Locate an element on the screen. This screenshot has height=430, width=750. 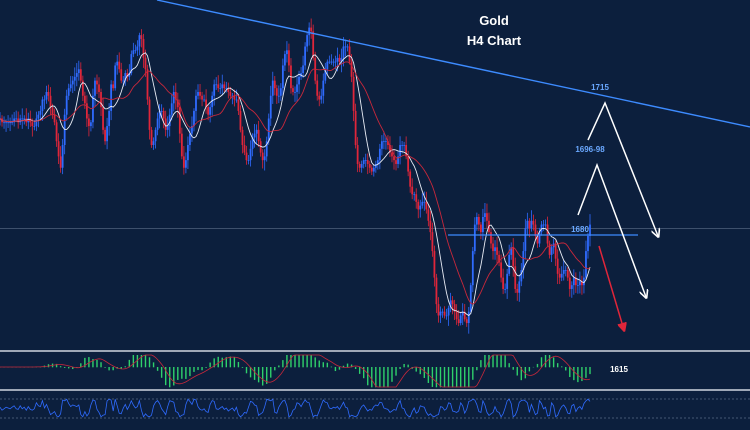
rsi-line is located at coordinates (295, 408).